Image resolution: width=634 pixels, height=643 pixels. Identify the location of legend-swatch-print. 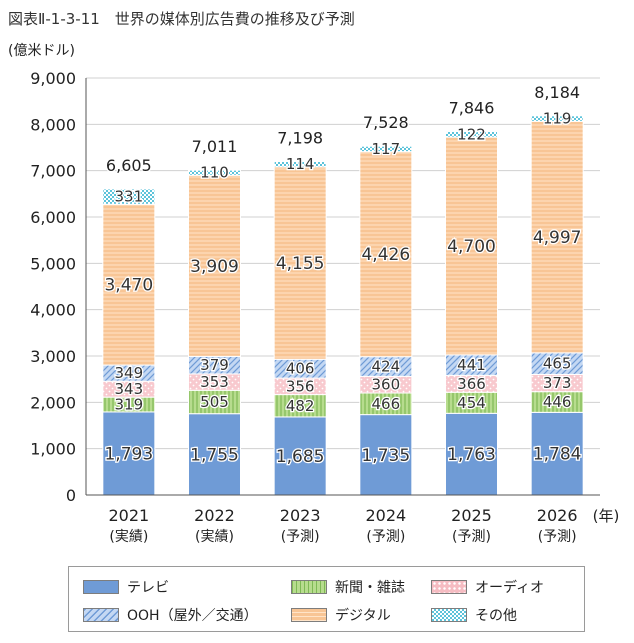
(309, 587).